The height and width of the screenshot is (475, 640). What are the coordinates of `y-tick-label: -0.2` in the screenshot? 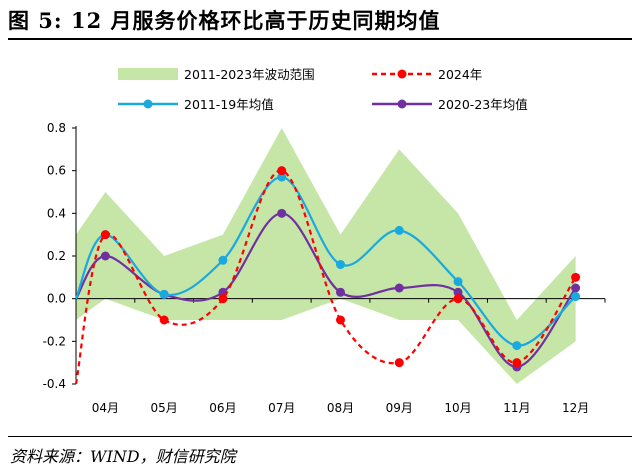 It's located at (54, 341).